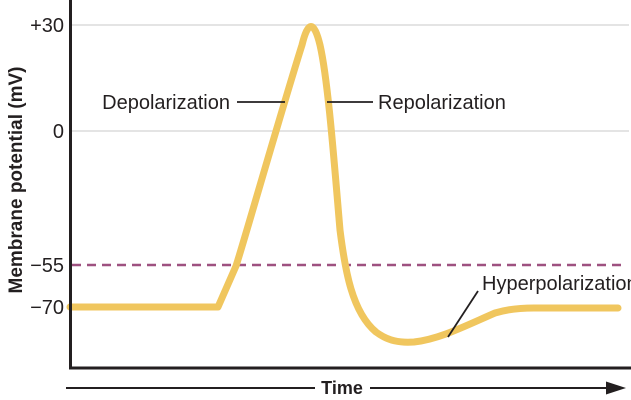  What do you see at coordinates (166, 103) in the screenshot?
I see `depolarization-label: Depolarization` at bounding box center [166, 103].